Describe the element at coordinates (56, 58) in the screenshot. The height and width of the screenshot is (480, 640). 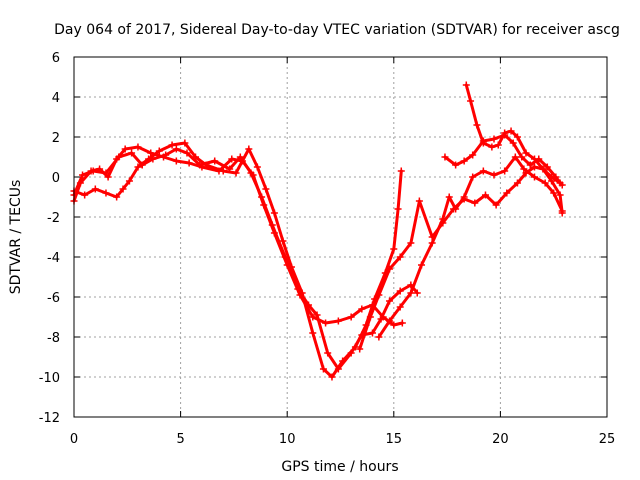
I see `y-tick-label: 6` at that location.